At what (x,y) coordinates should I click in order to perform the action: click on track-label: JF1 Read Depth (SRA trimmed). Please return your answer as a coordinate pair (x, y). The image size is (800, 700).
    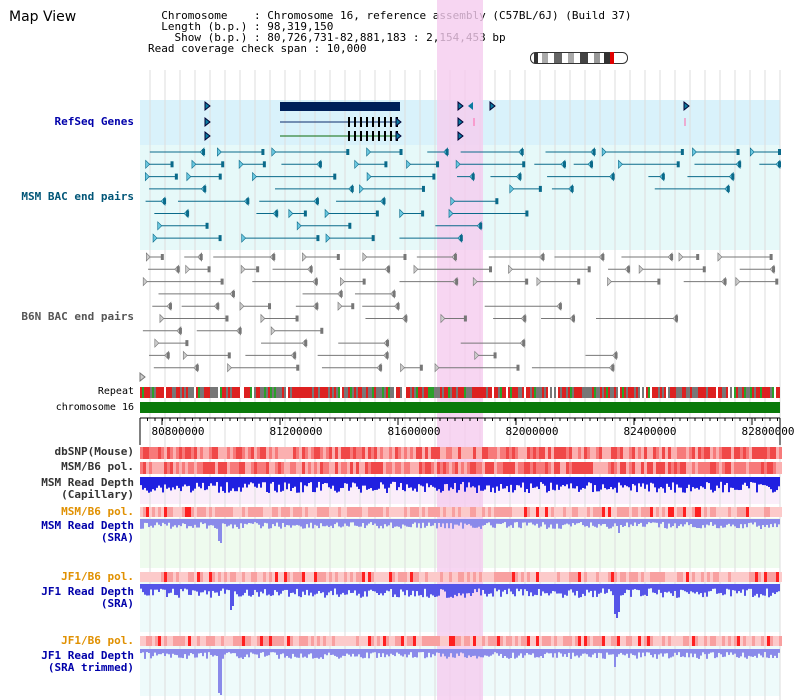
    Looking at the image, I should click on (87, 661).